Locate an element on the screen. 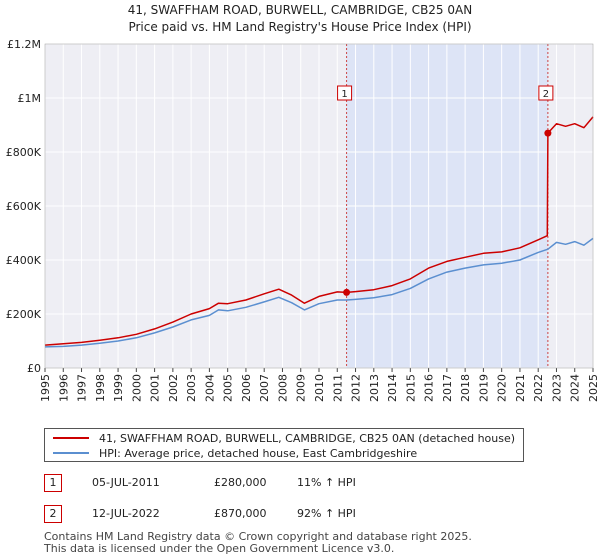  y-tick-label: £800K is located at coordinates (24, 152).